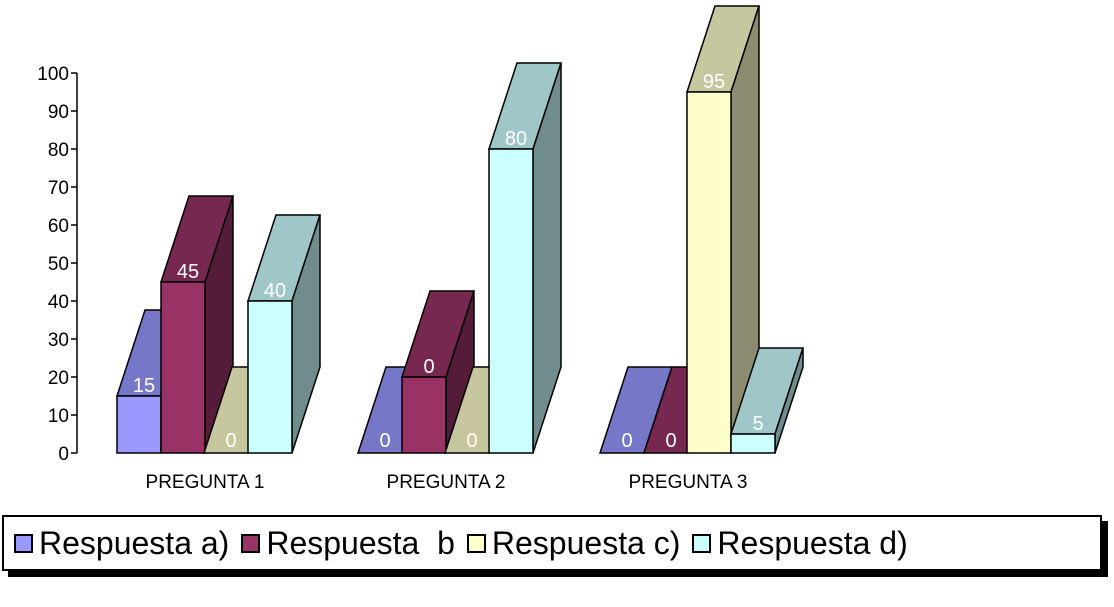 The image size is (1114, 607). What do you see at coordinates (58, 340) in the screenshot?
I see `y-tick-label: 30` at bounding box center [58, 340].